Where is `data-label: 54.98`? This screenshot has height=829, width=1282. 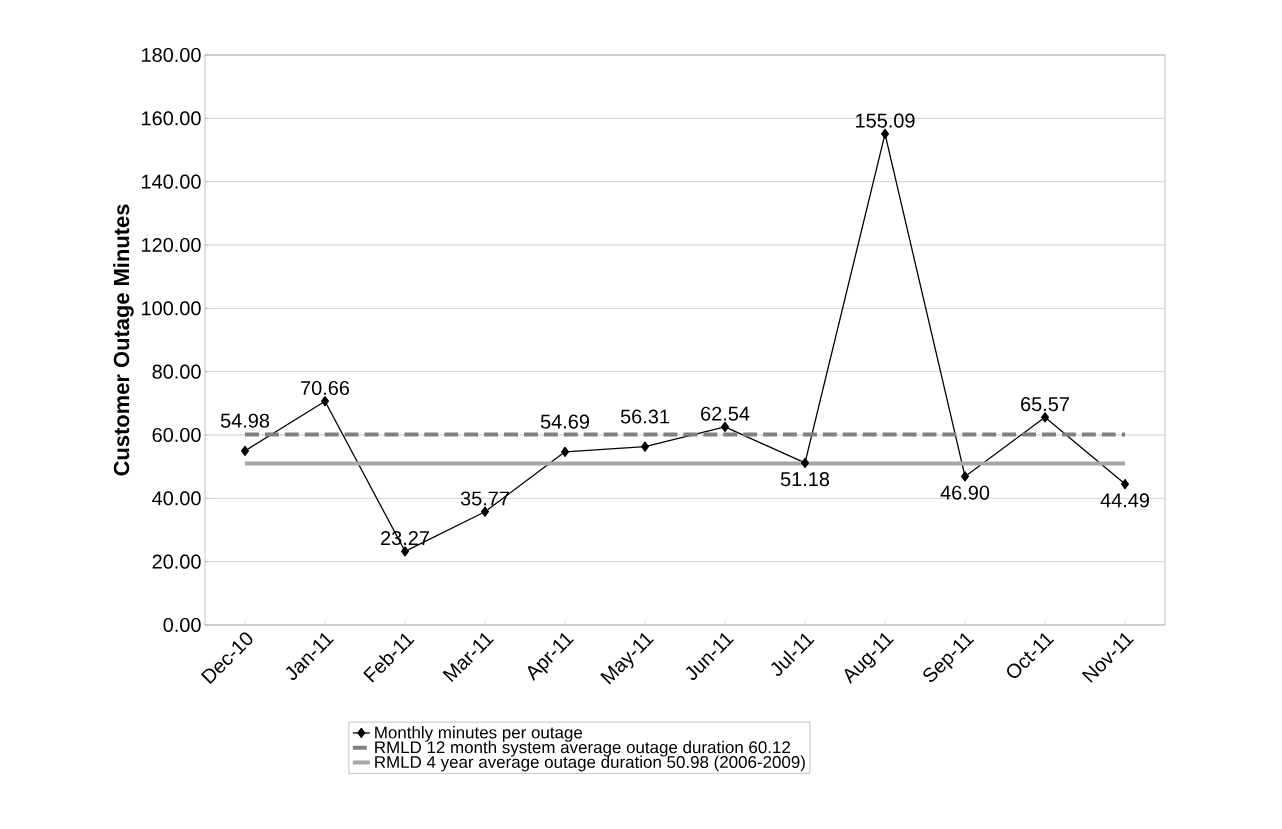 data-label: 54.98 is located at coordinates (245, 420).